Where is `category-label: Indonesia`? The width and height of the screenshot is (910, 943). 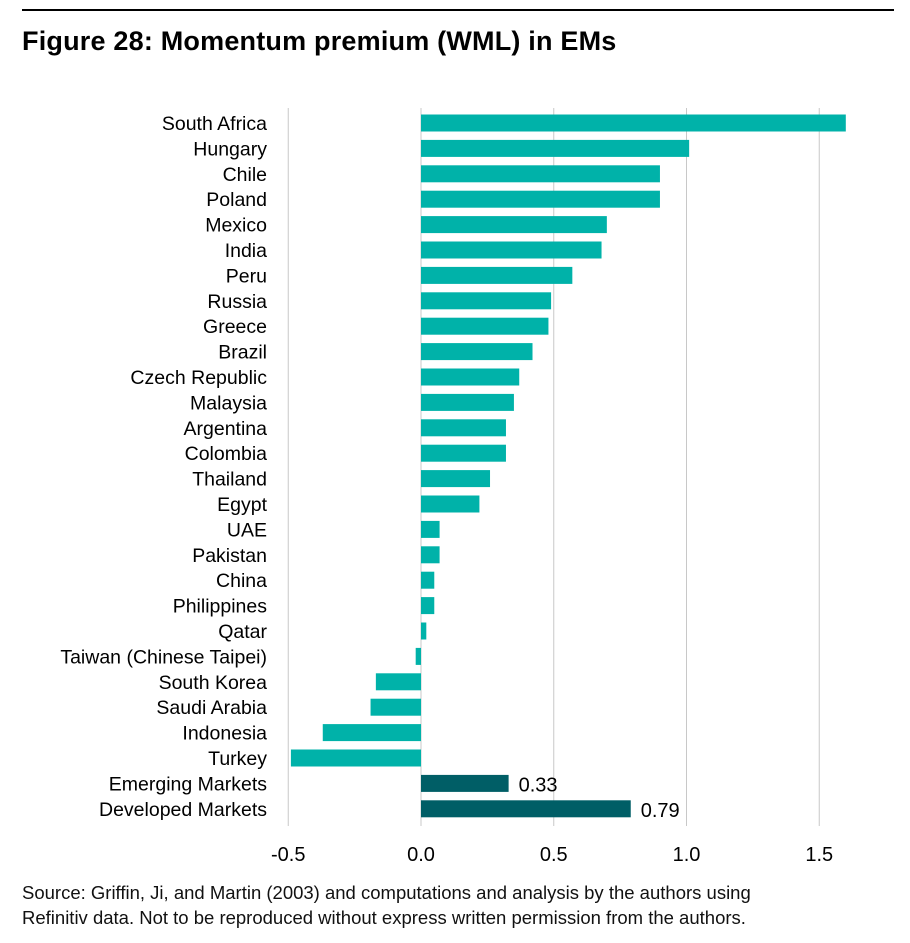 category-label: Indonesia is located at coordinates (224, 734).